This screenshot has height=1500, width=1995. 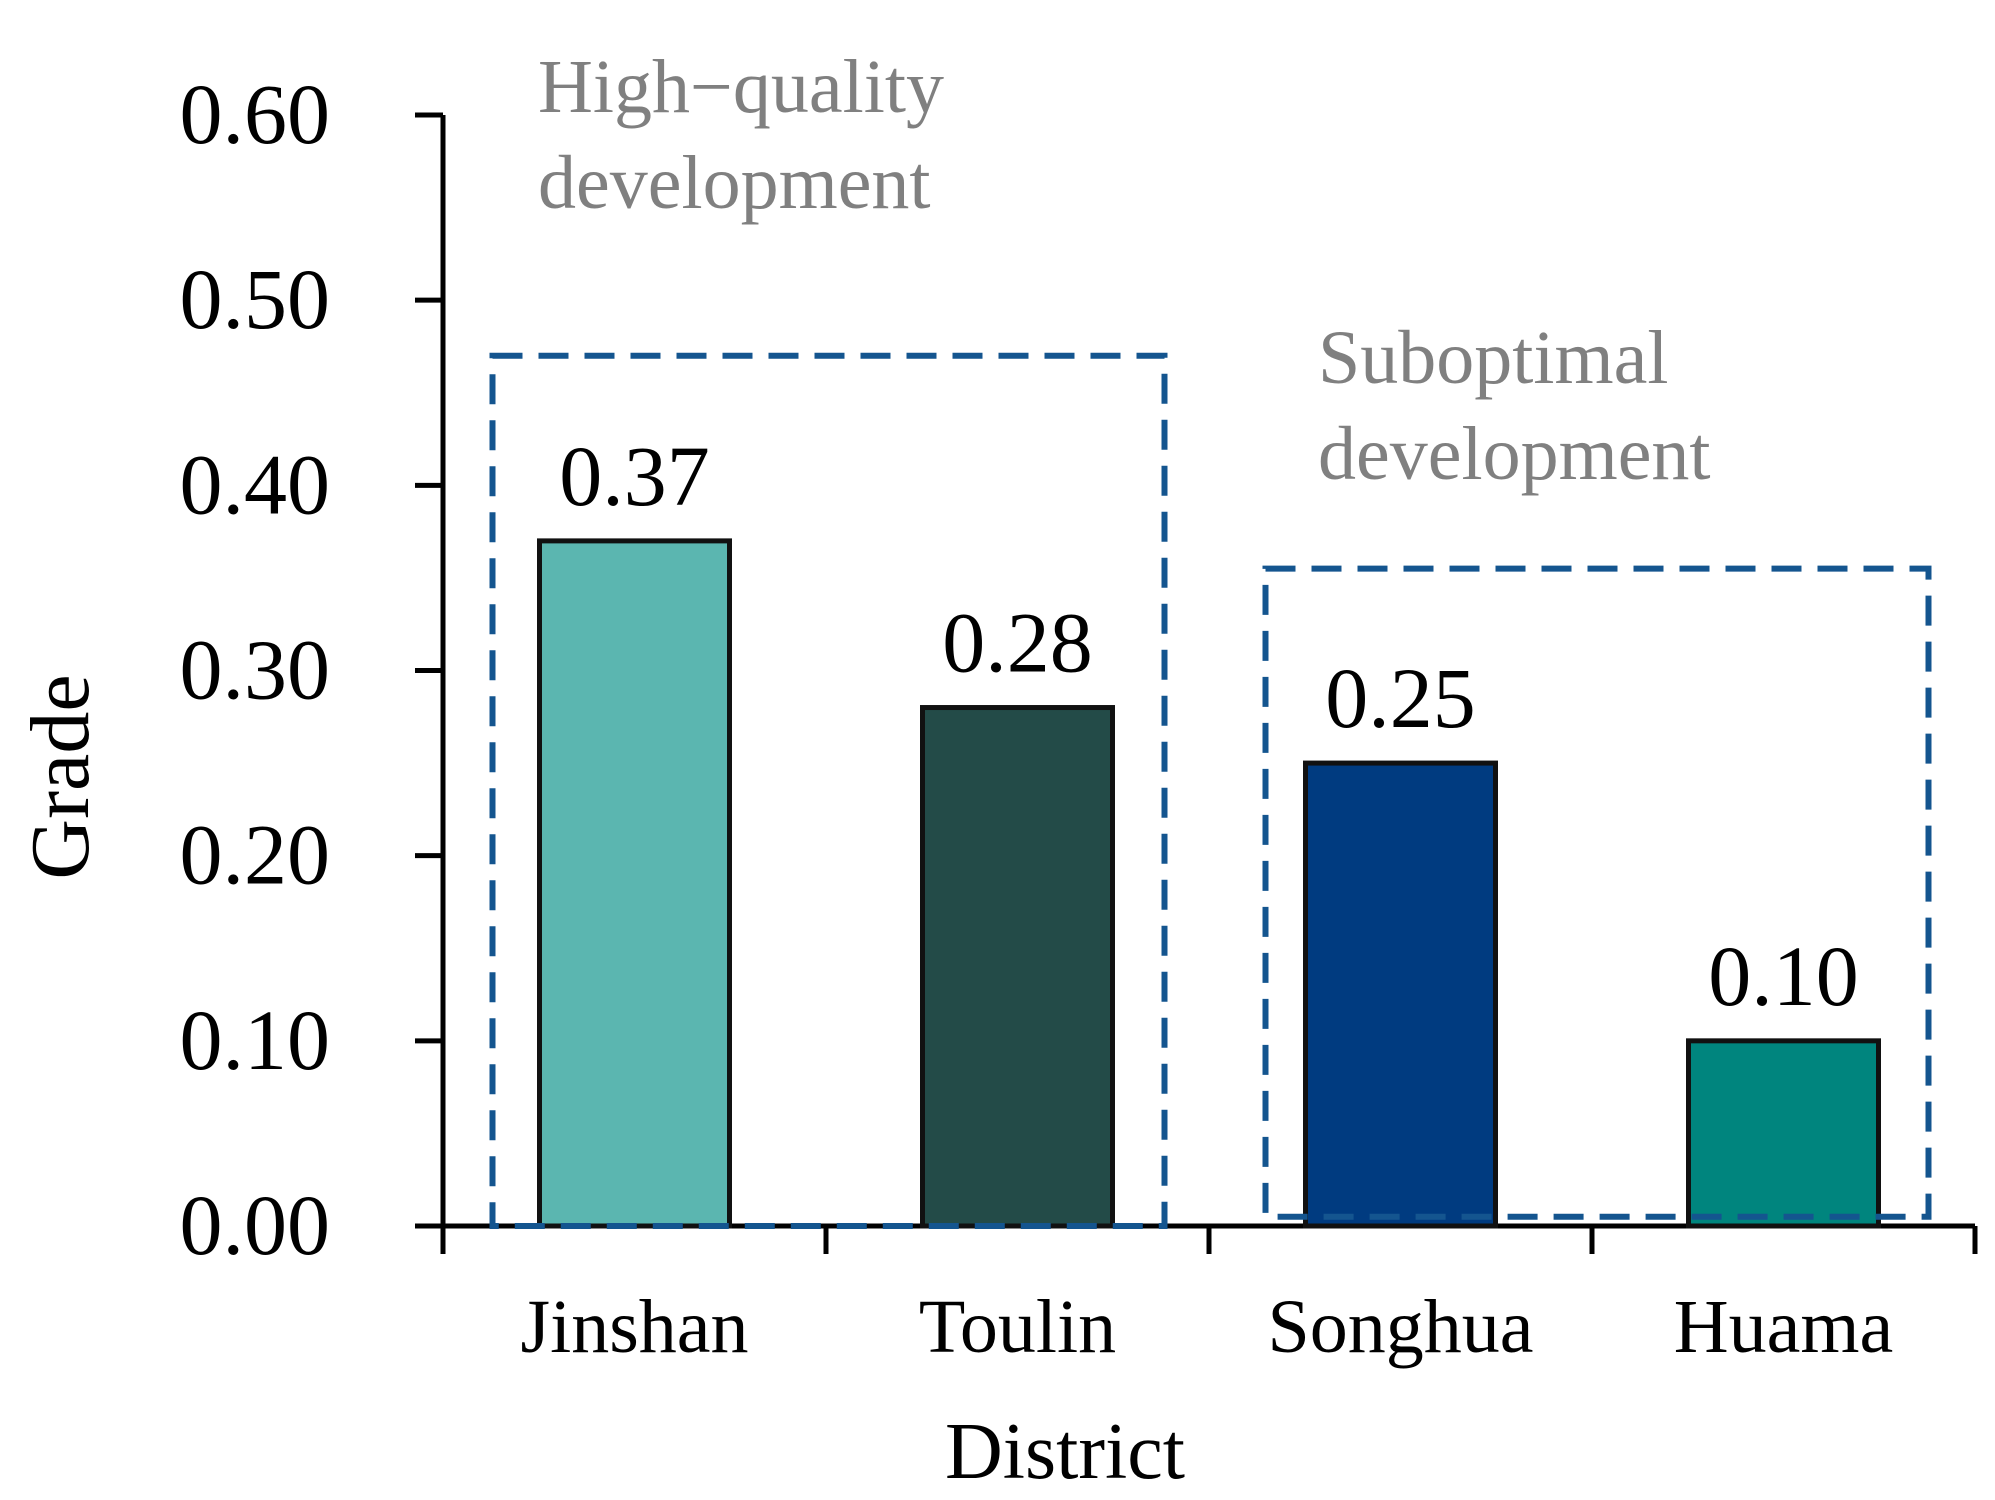 I want to click on x-tick-label: Toulin, so click(x=1017, y=1327).